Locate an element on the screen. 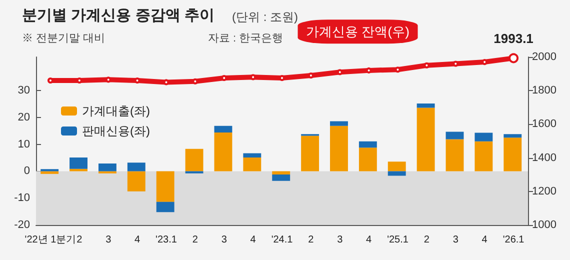 Image resolution: width=570 pixels, height=260 pixels. x-tick-label: '25.1 is located at coordinates (398, 240).